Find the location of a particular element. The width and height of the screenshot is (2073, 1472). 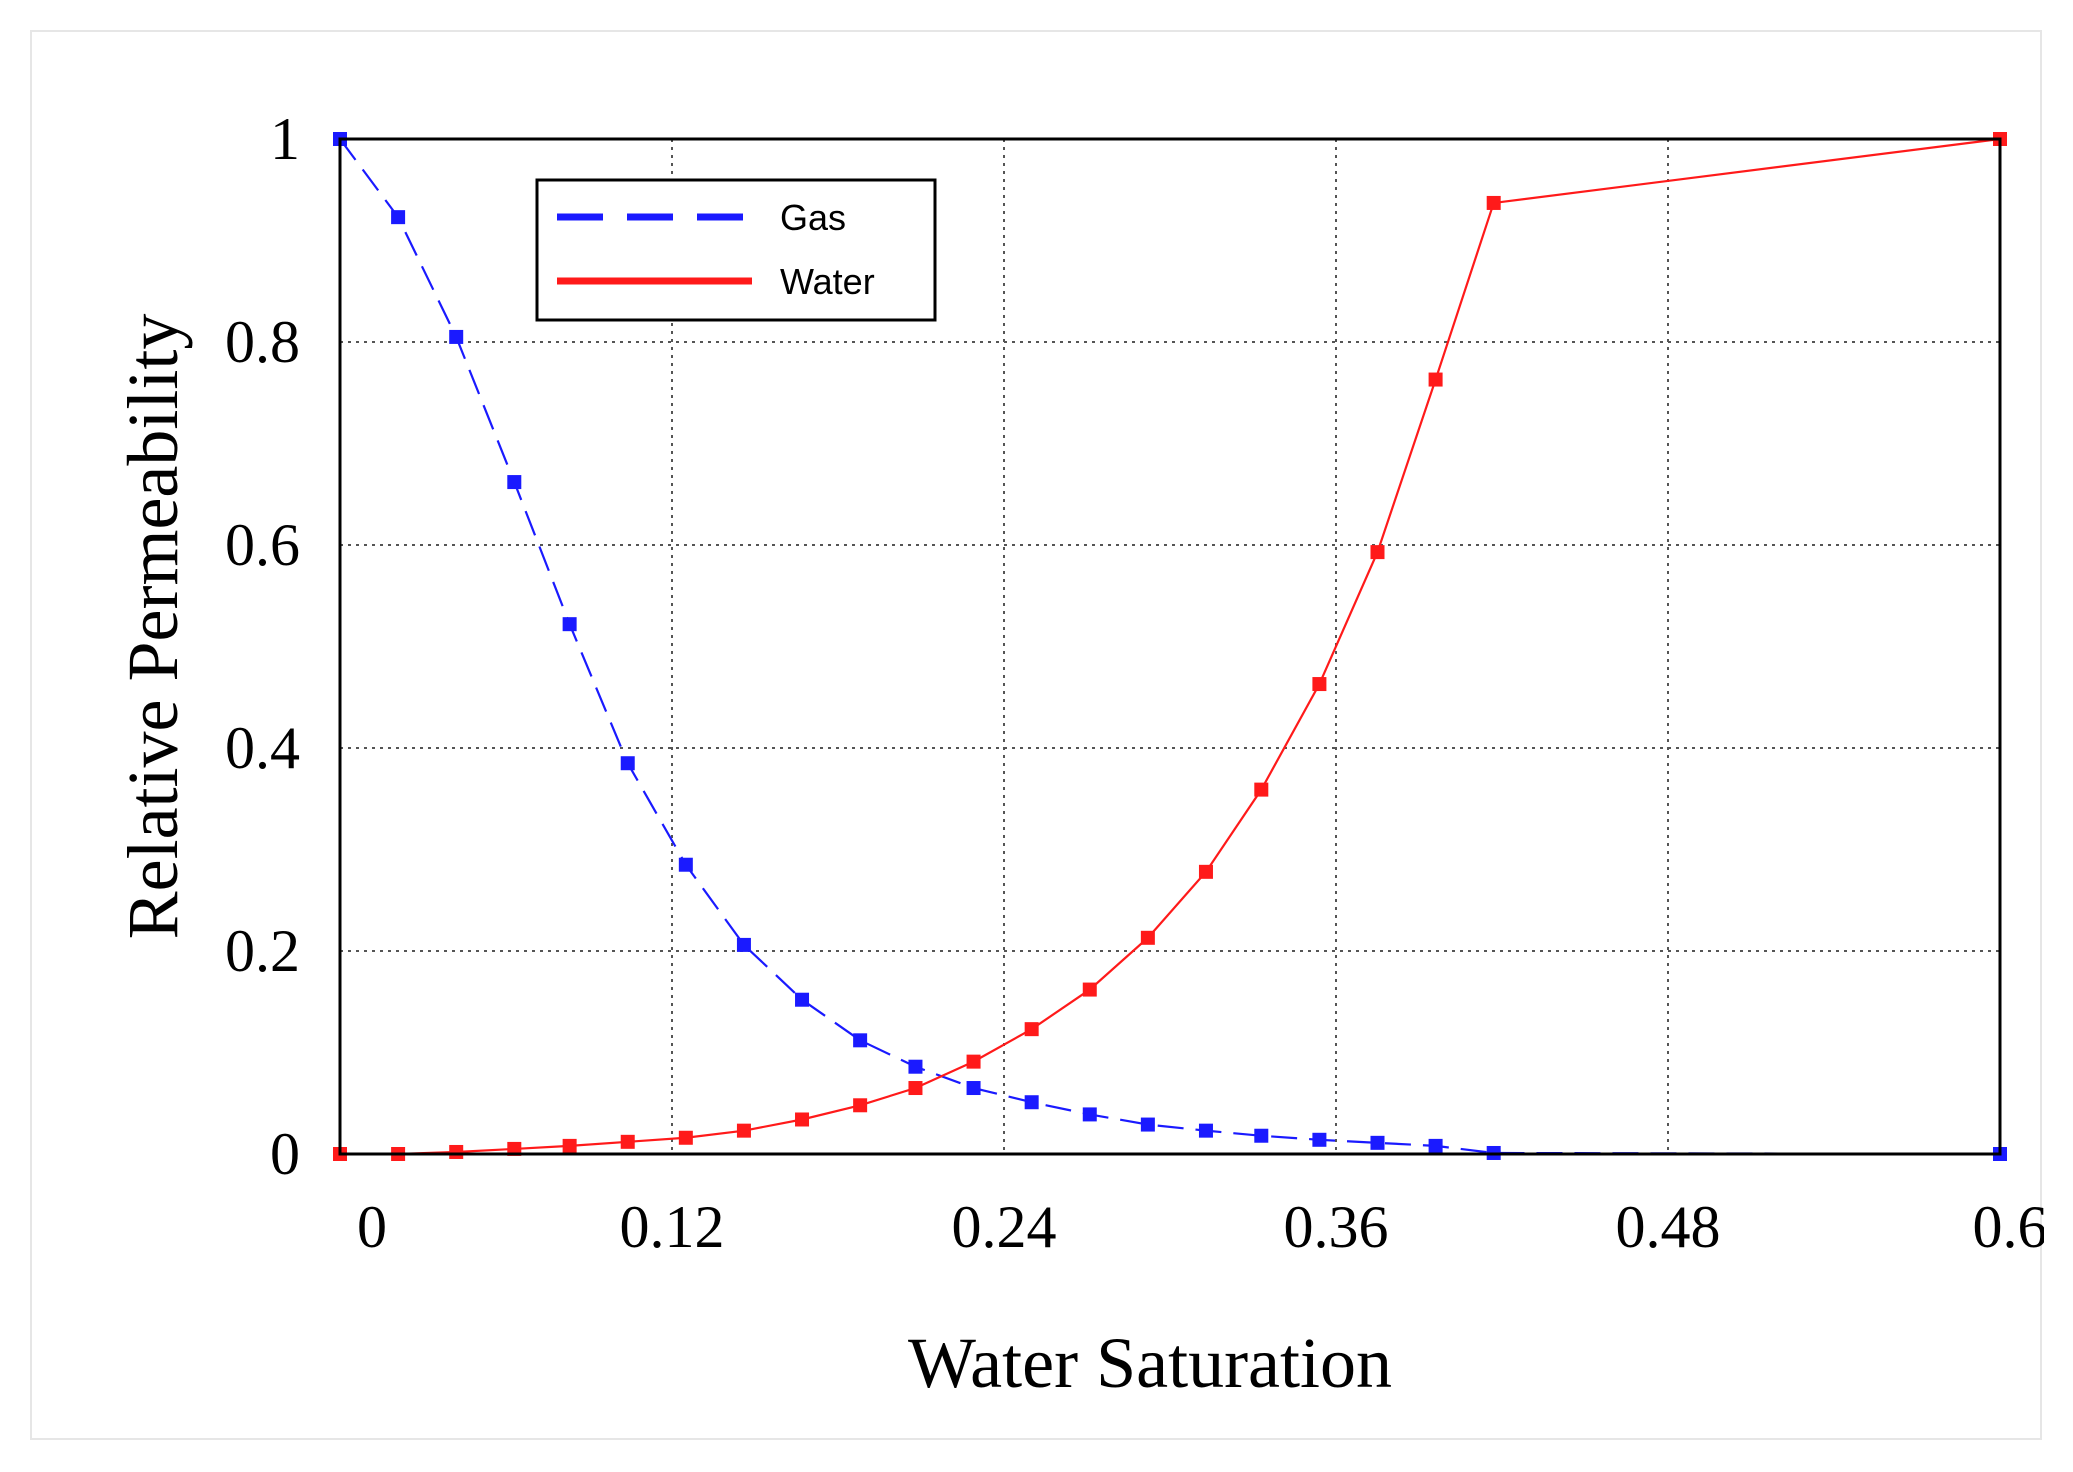

y-tick-labels: 0 0.2 0.4 0.6 0.8 1 is located at coordinates (262, 646).